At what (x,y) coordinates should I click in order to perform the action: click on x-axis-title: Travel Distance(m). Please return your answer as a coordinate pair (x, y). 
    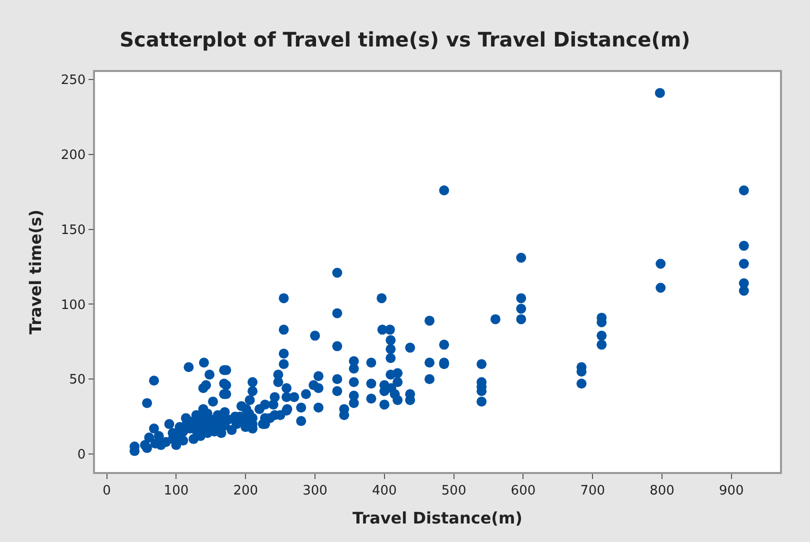
    Looking at the image, I should click on (437, 518).